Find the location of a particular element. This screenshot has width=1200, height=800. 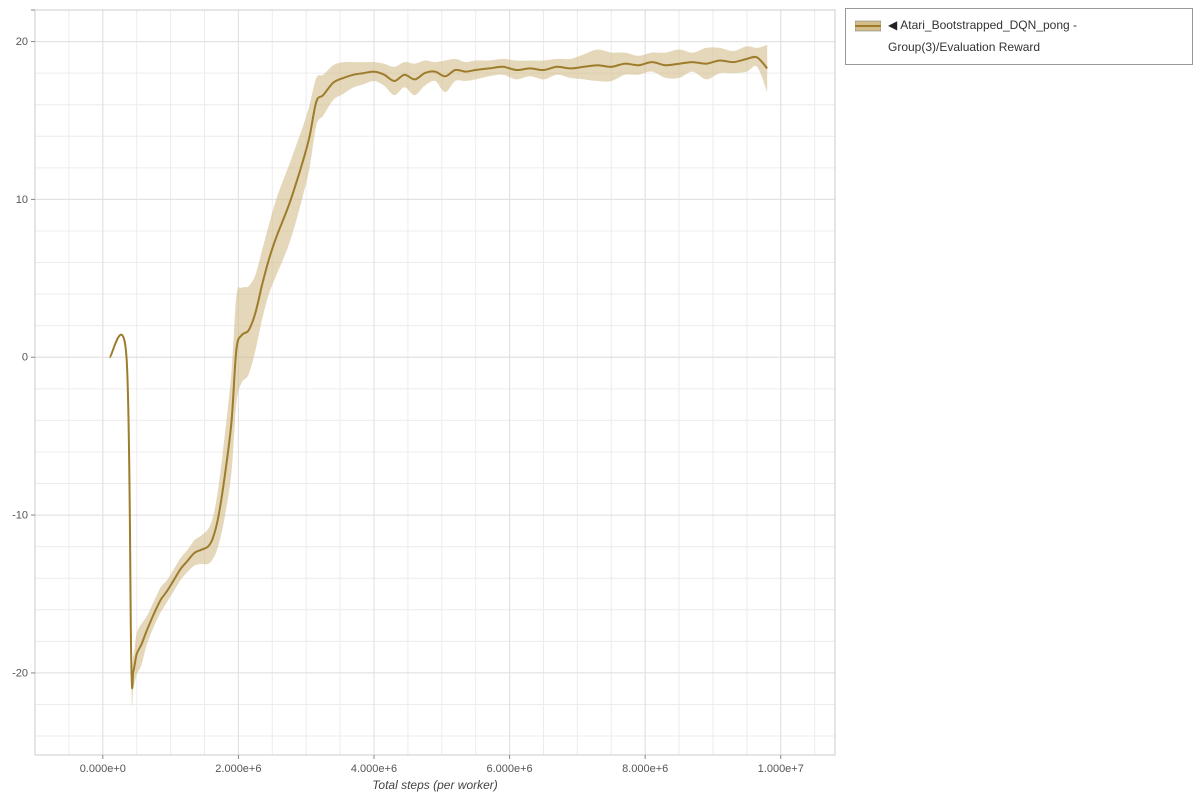

svg-text: 0 is located at coordinates (25, 358).